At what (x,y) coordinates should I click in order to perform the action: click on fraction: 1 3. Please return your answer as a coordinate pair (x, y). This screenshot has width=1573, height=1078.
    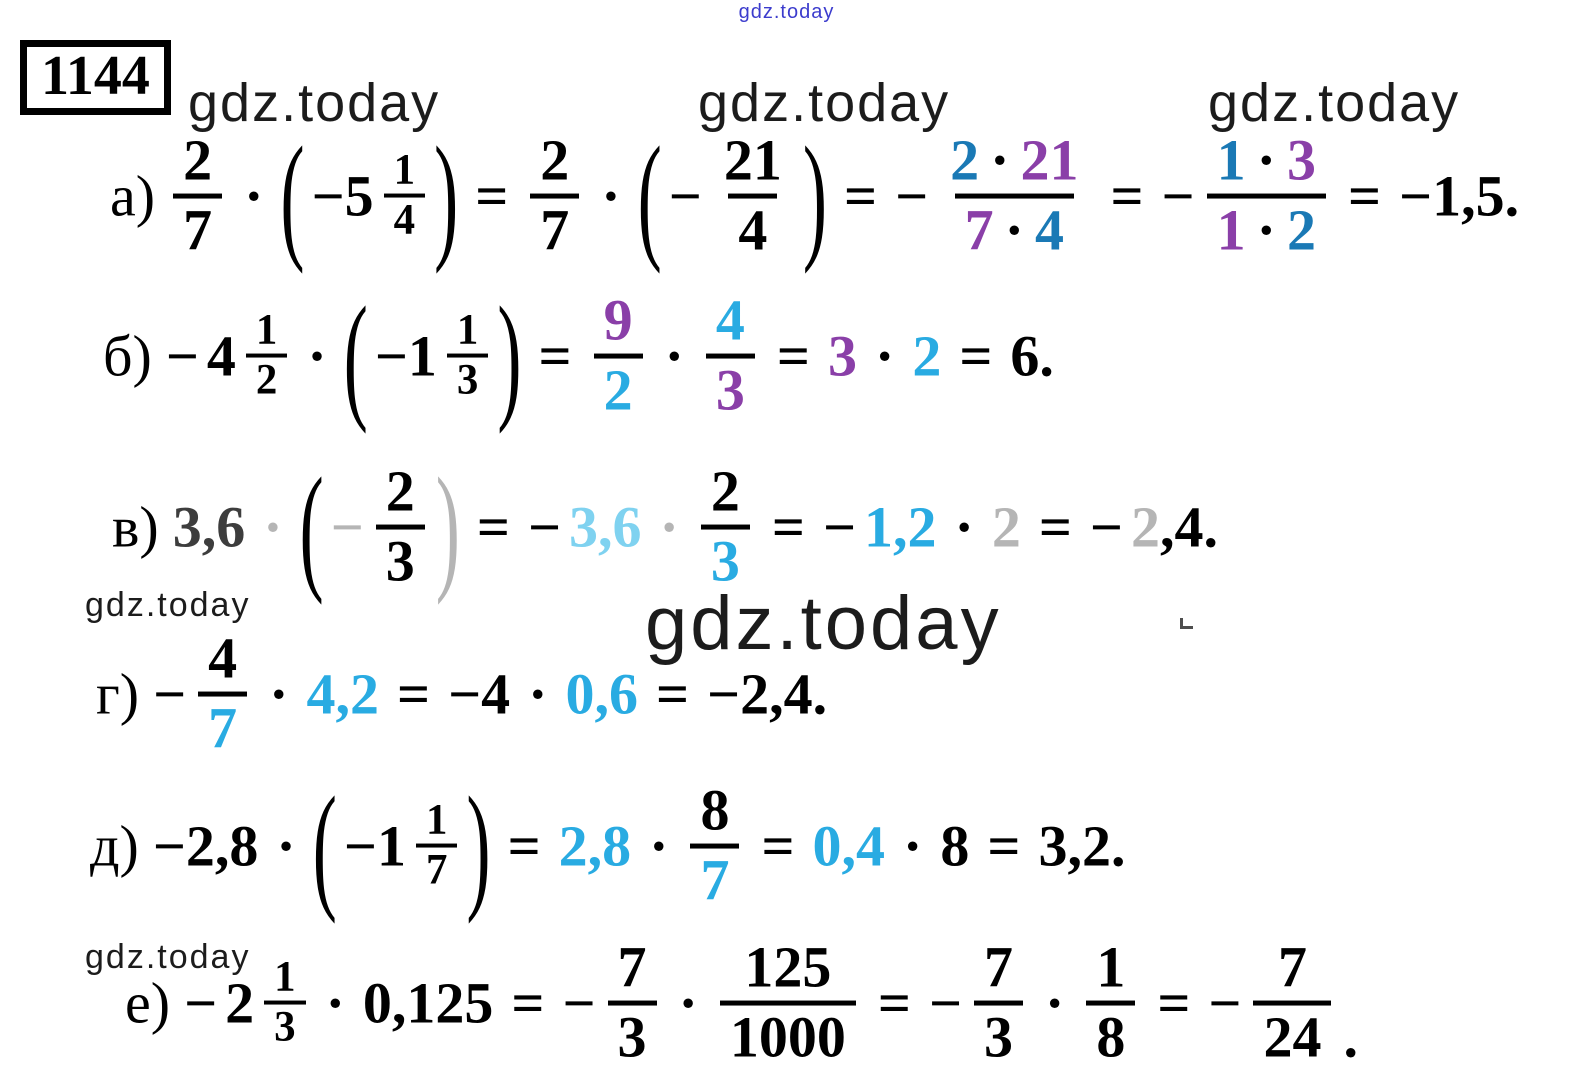
    Looking at the image, I should click on (285, 1003).